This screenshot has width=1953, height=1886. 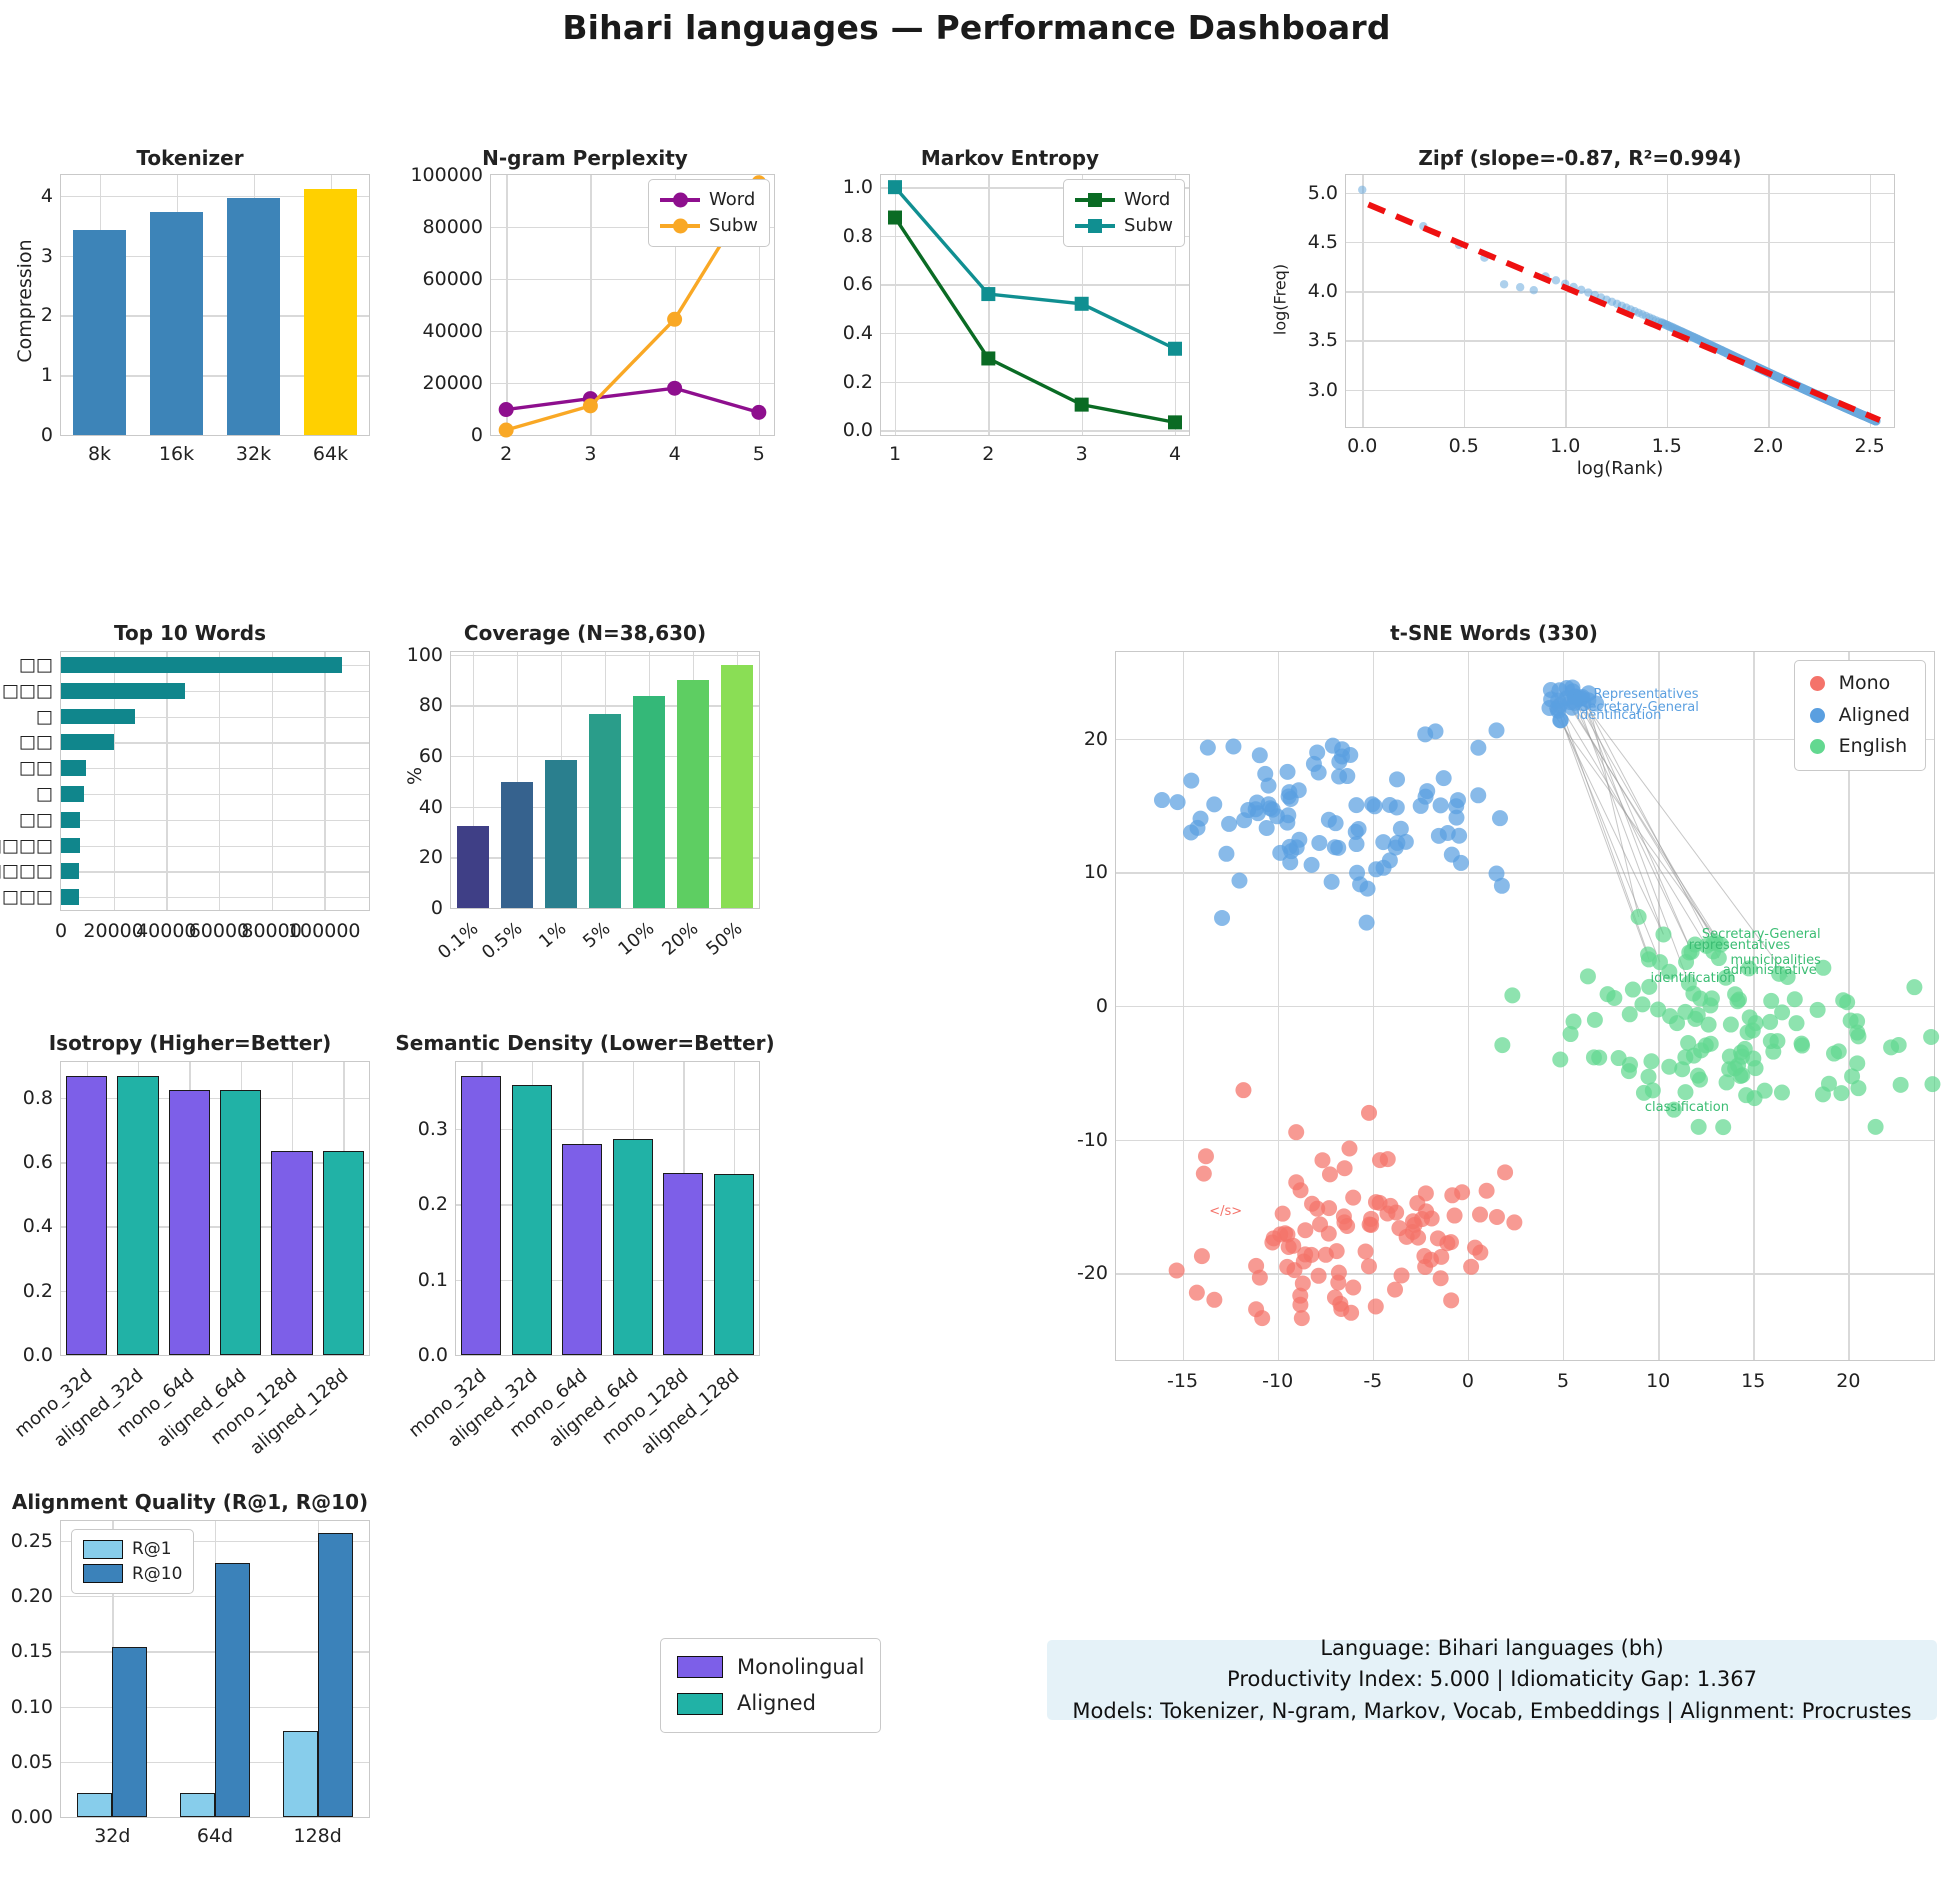 What do you see at coordinates (190, 633) in the screenshot?
I see `chart-title-topwords: Top 10 Words` at bounding box center [190, 633].